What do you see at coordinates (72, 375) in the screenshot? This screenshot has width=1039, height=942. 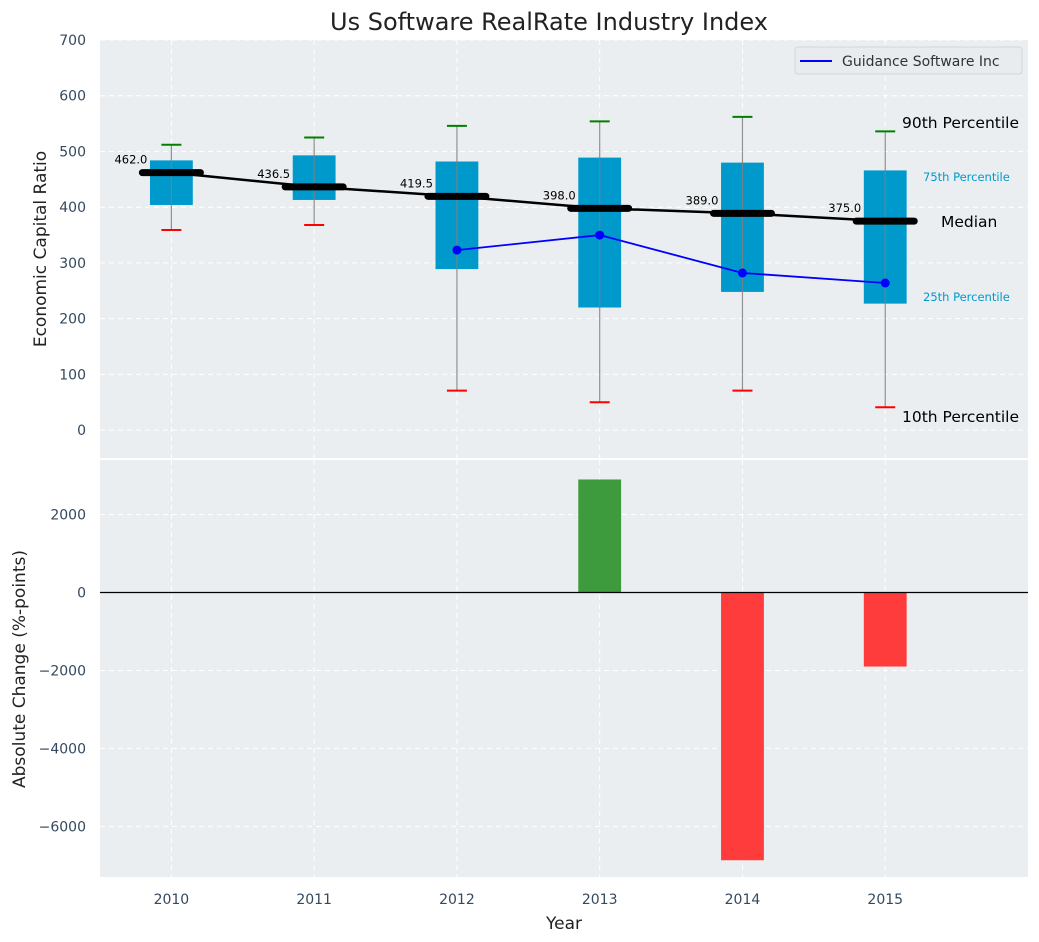 I see `top-y-tick-label: 100` at bounding box center [72, 375].